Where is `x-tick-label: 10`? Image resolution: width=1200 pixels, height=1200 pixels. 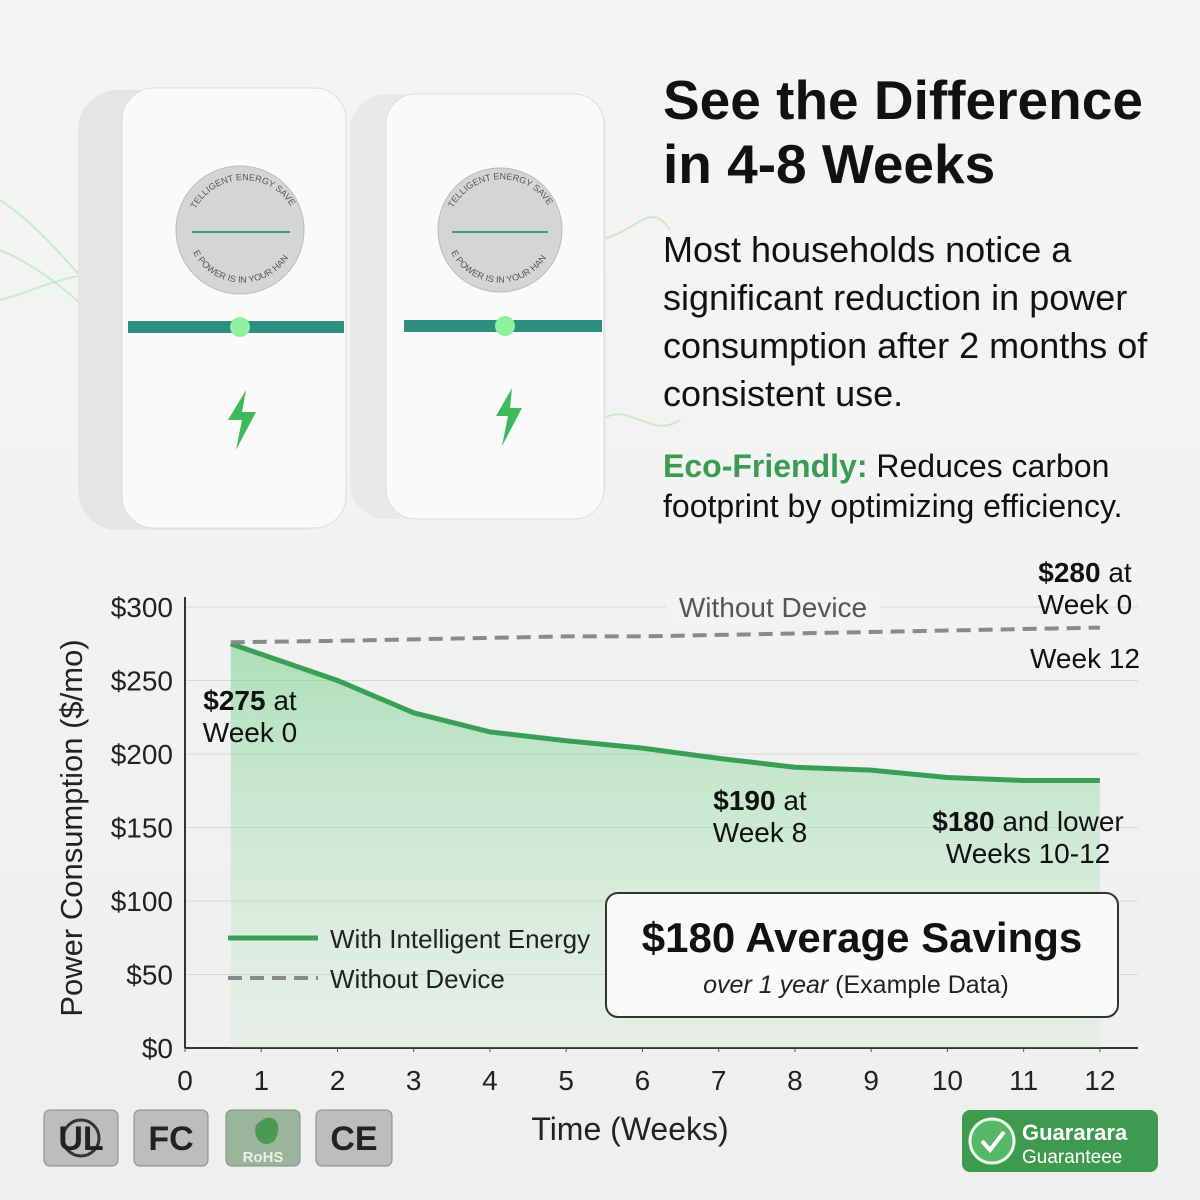 x-tick-label: 10 is located at coordinates (947, 1080).